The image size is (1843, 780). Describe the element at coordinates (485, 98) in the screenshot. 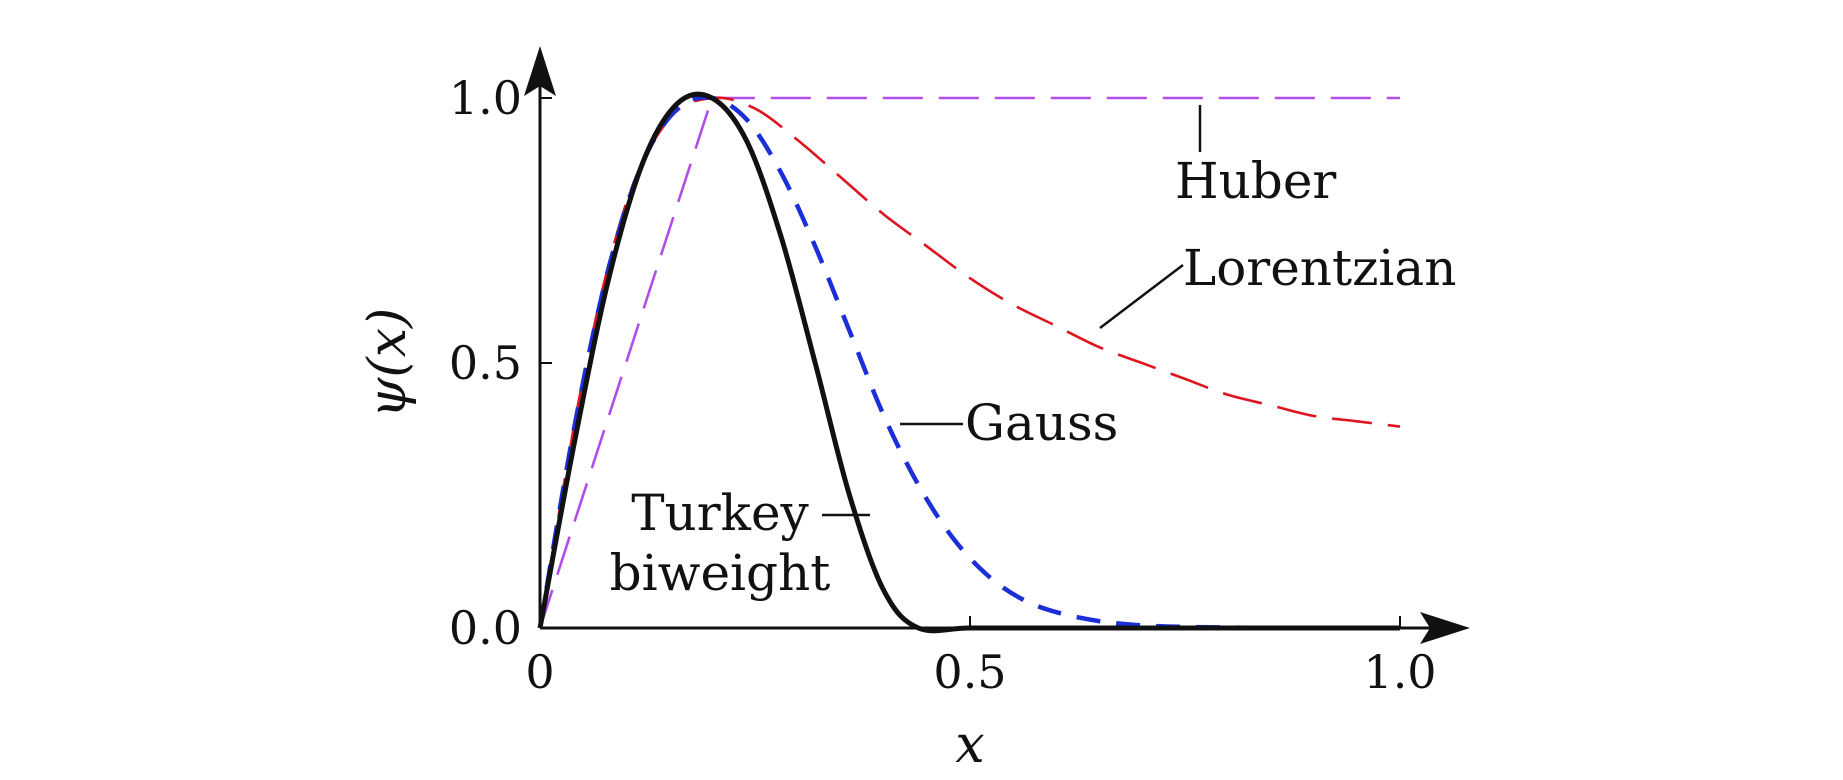

I see `y-tick-label: 1.0` at that location.